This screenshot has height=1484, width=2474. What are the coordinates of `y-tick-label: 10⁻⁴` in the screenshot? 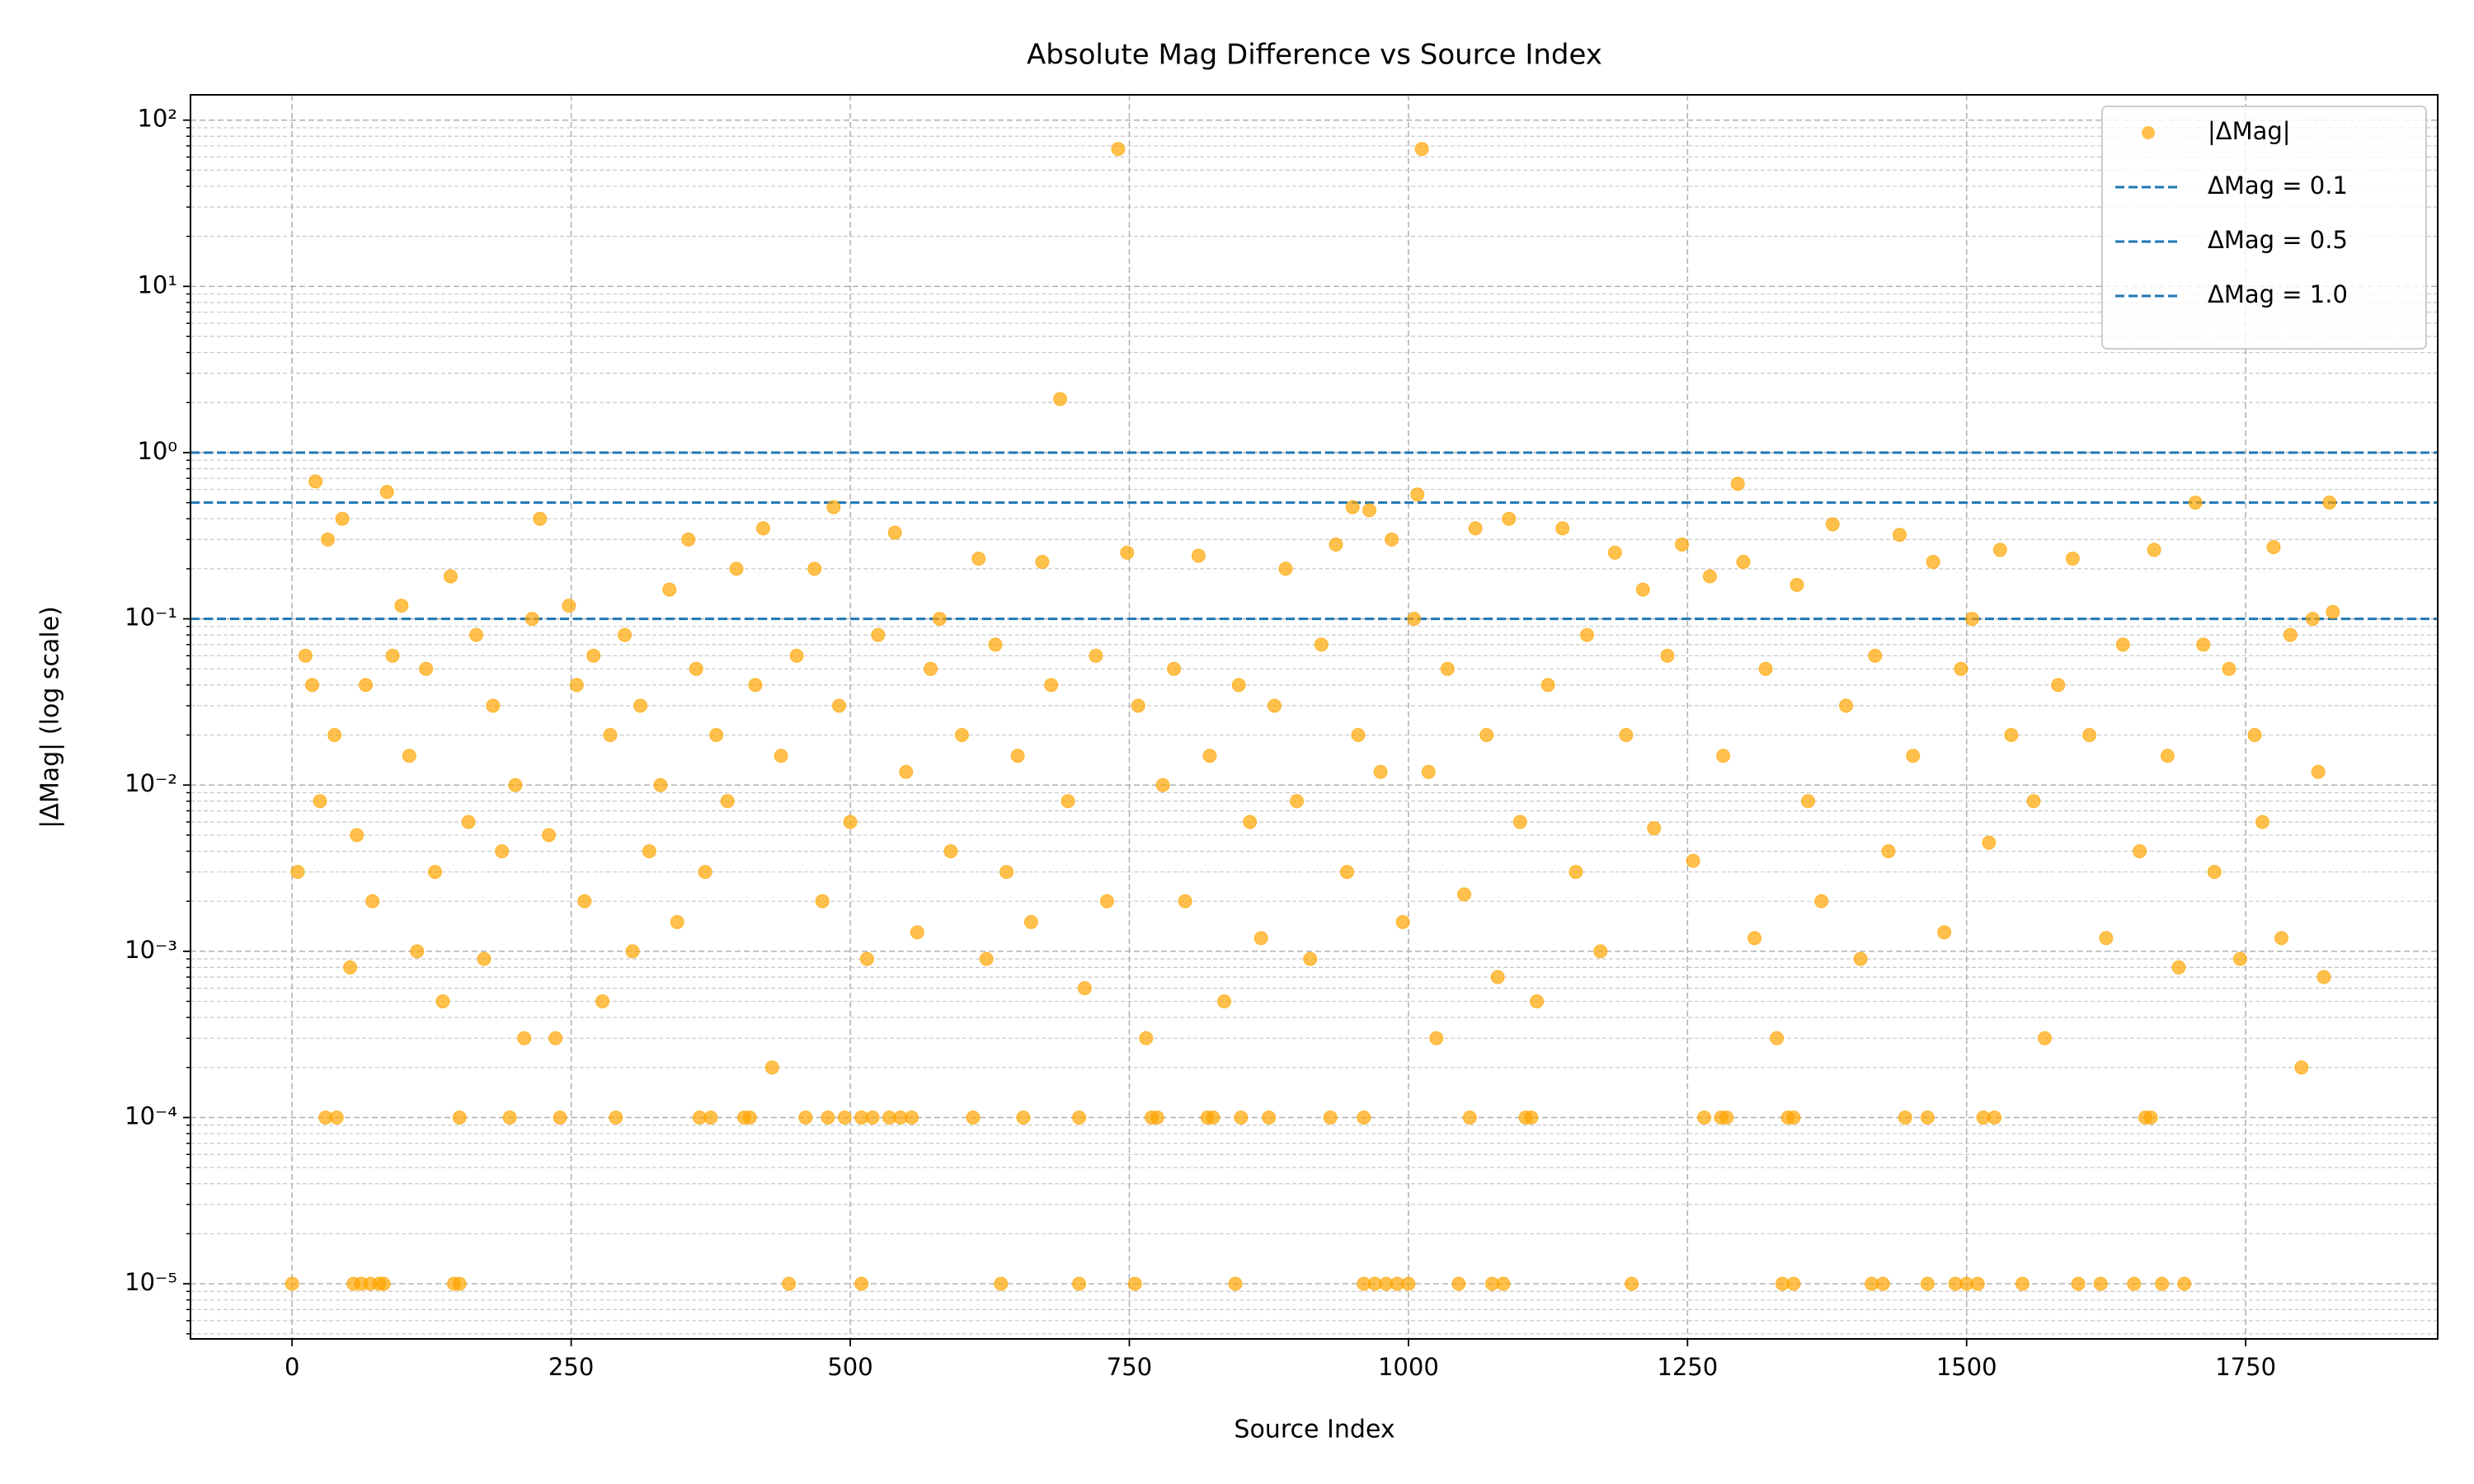 It's located at (151, 1116).